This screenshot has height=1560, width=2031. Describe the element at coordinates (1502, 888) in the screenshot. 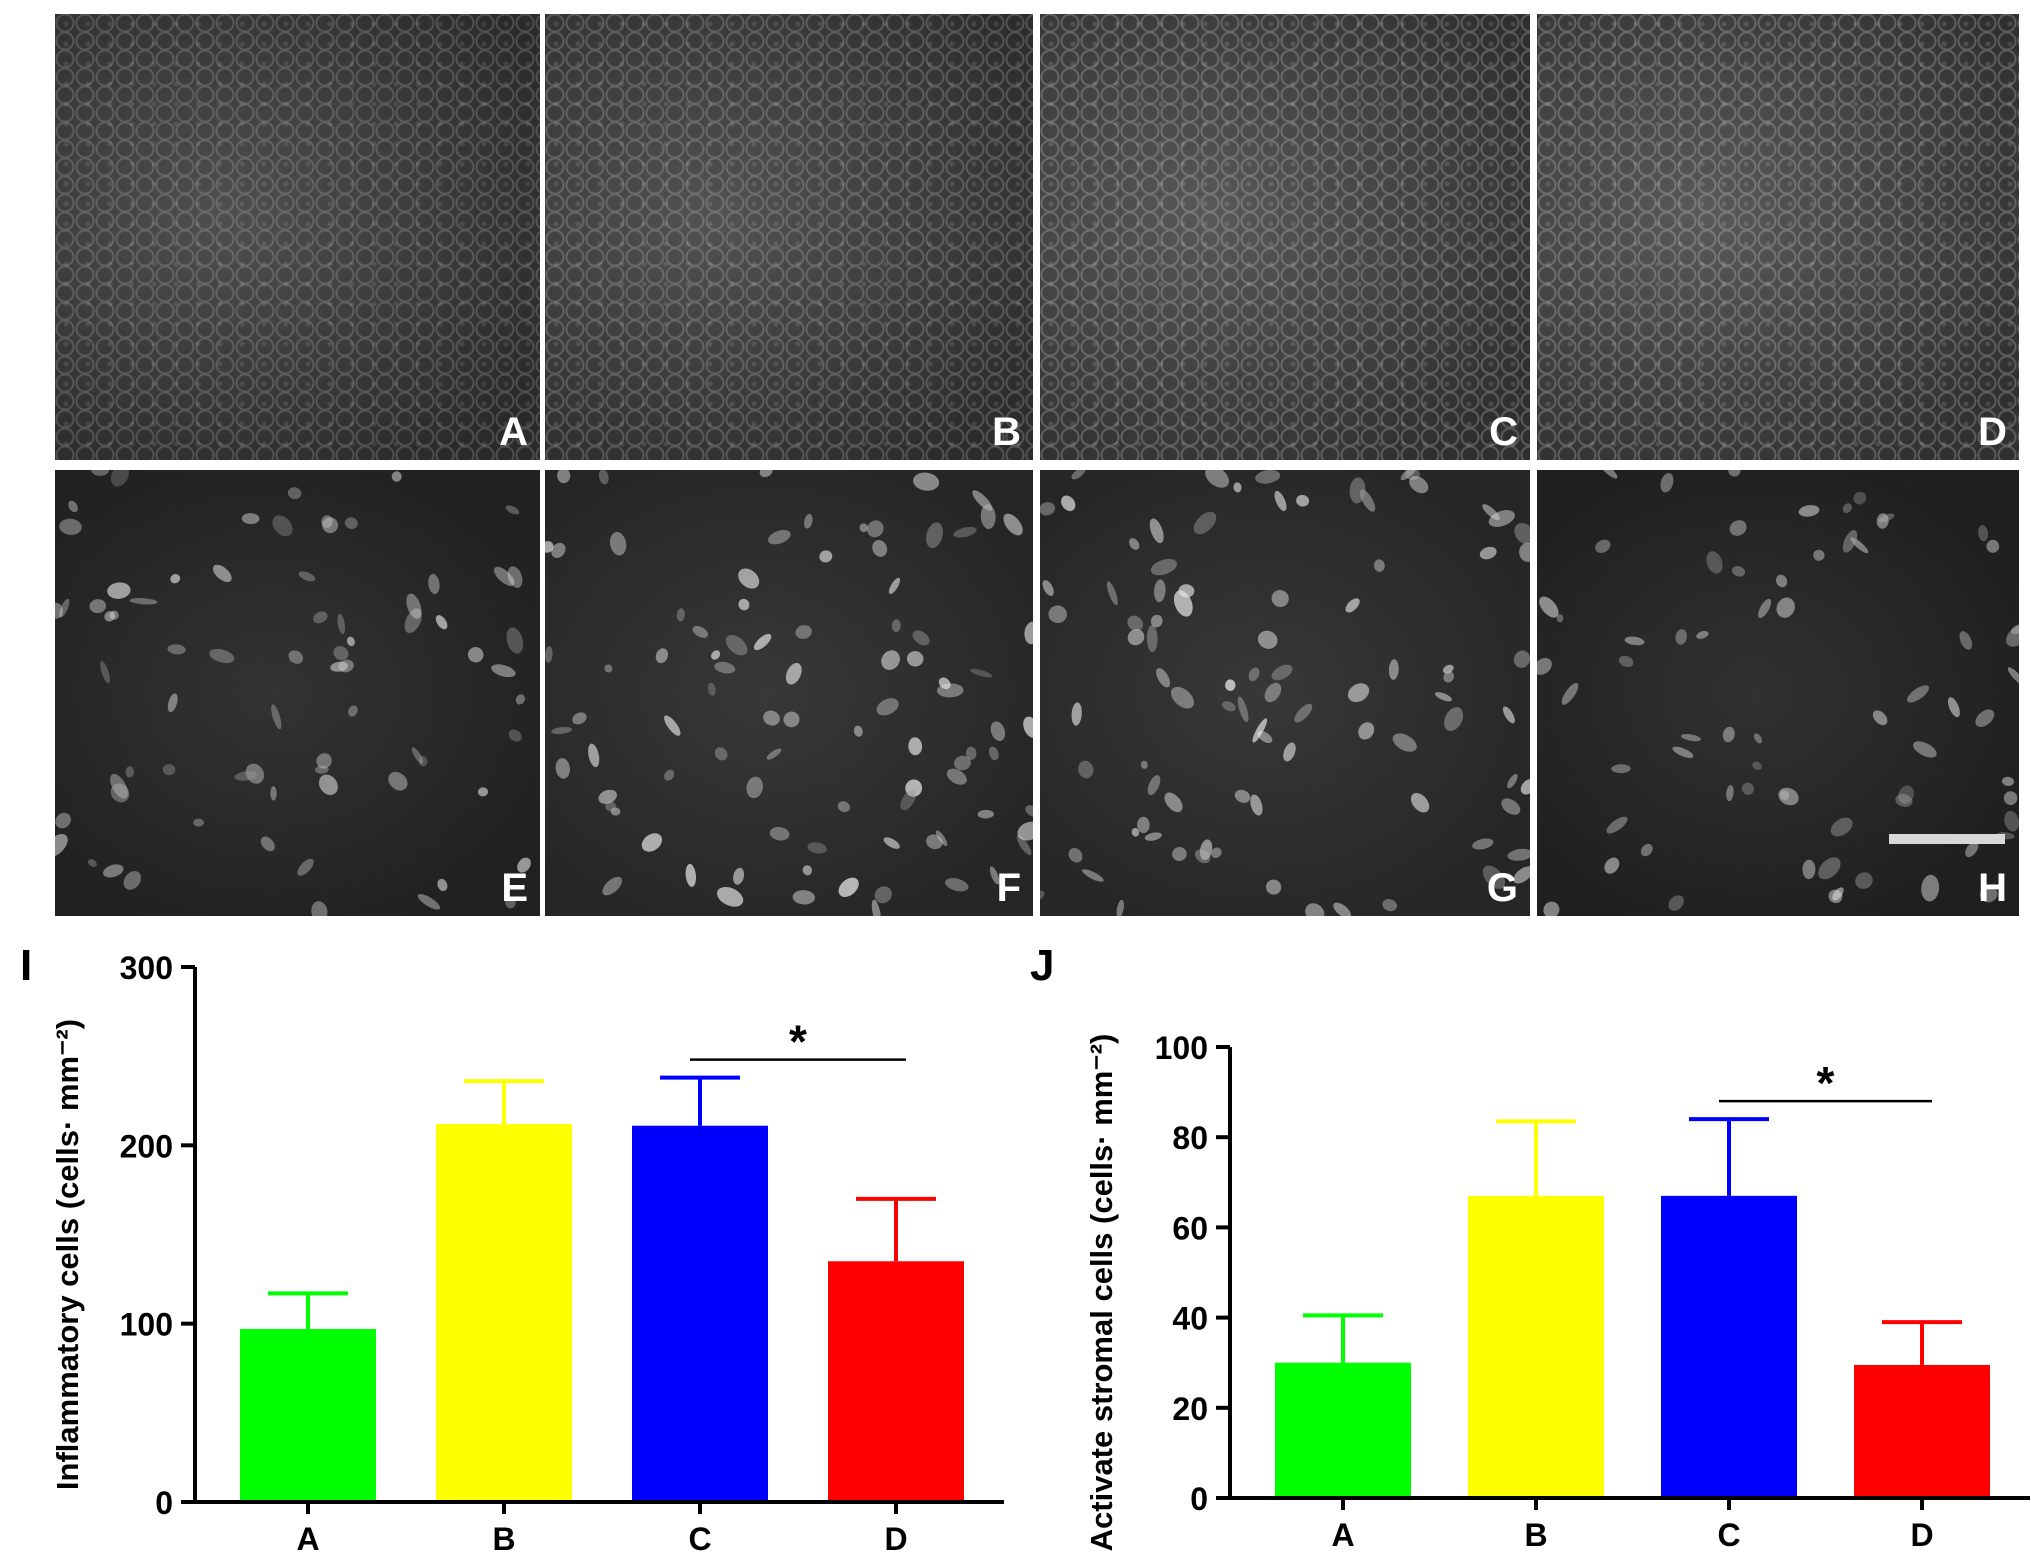

I see `panel-label: G` at that location.